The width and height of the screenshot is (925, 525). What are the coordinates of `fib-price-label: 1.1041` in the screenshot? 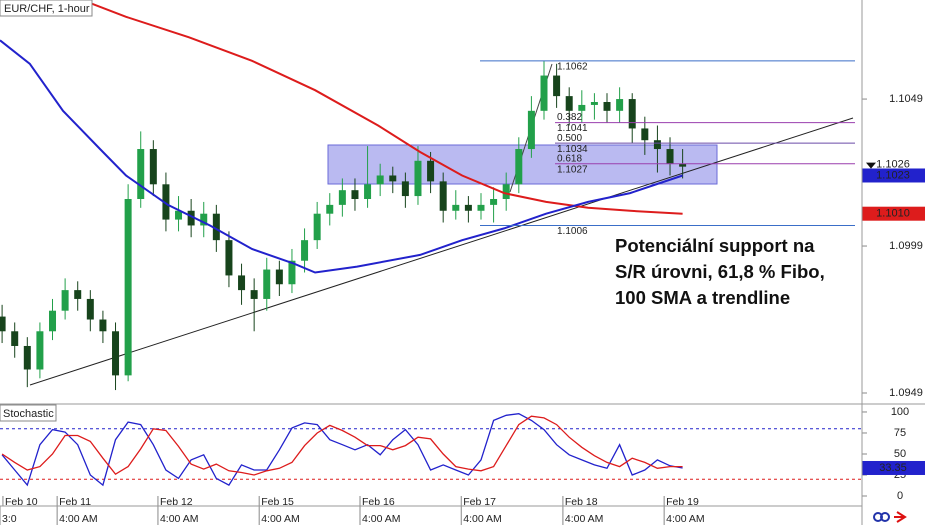 It's located at (572, 128).